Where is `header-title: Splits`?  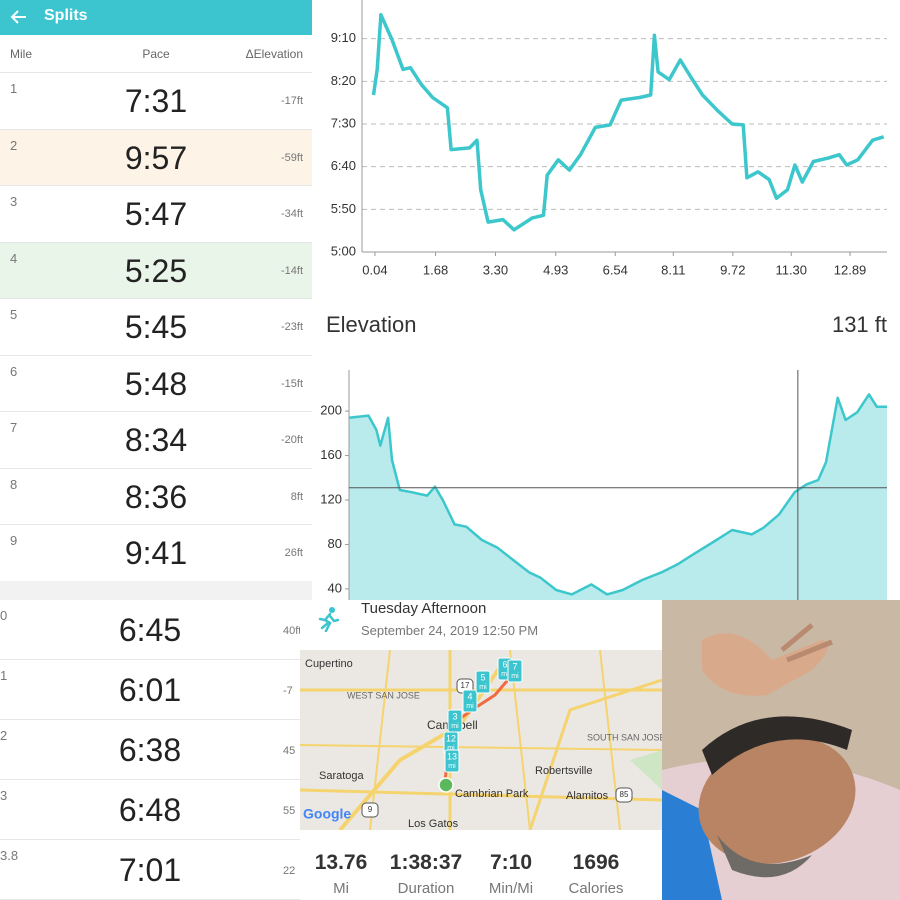 header-title: Splits is located at coordinates (66, 15).